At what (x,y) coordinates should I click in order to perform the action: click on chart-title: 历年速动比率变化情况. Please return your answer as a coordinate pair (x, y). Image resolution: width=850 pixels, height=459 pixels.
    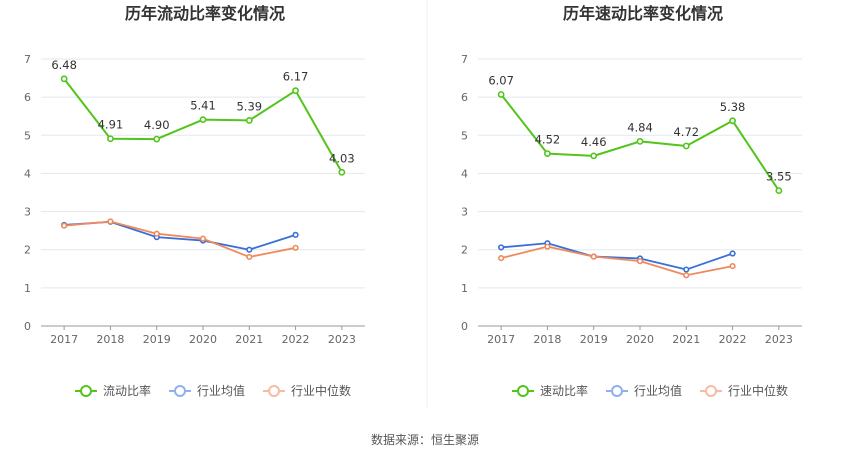
    Looking at the image, I should click on (643, 13).